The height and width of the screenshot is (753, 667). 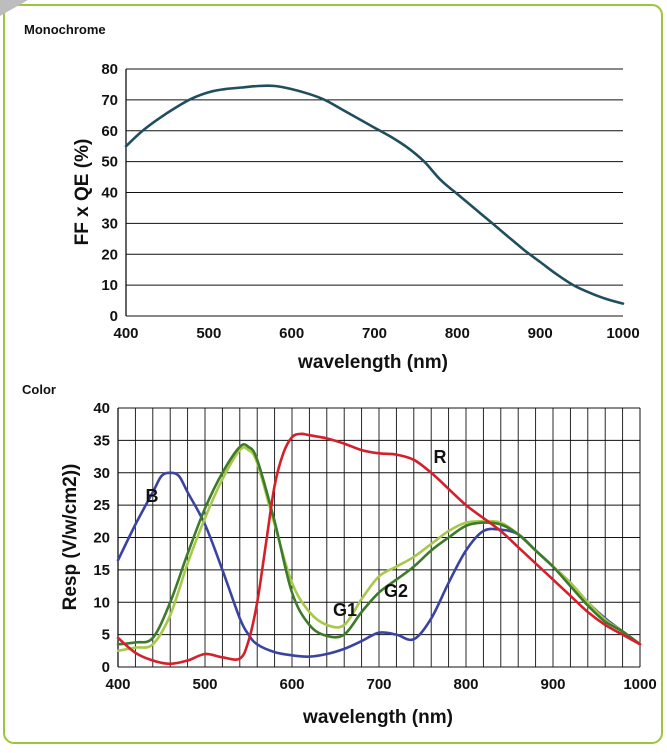 I want to click on color-x-axis-label: wavelength (nm), so click(x=377, y=717).